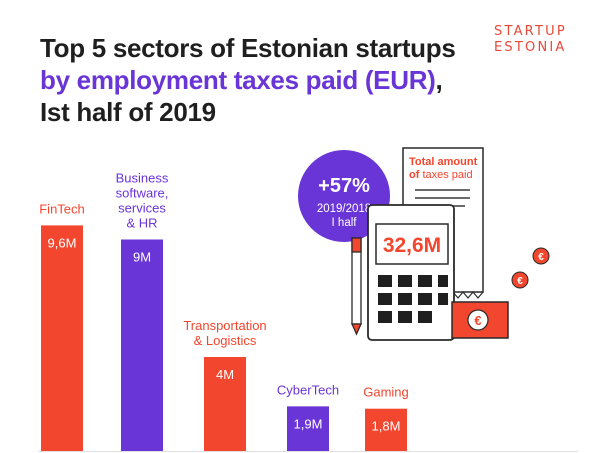  Describe the element at coordinates (308, 451) in the screenshot. I see `divider` at that location.